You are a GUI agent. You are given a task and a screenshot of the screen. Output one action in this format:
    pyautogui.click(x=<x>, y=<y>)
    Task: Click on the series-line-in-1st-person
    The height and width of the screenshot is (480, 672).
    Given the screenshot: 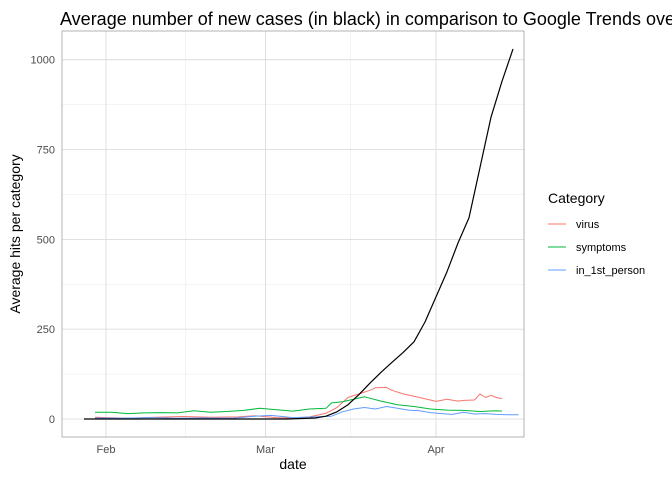 What is the action you would take?
    pyautogui.click(x=306, y=412)
    